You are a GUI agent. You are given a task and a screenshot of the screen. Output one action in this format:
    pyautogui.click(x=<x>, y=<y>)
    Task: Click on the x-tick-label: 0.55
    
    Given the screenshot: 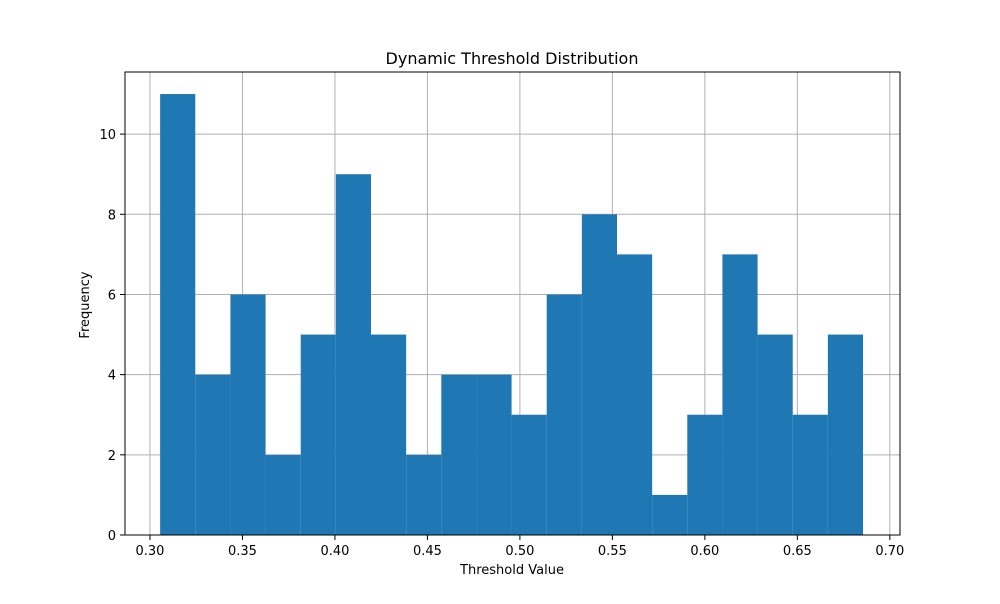 What is the action you would take?
    pyautogui.click(x=612, y=551)
    